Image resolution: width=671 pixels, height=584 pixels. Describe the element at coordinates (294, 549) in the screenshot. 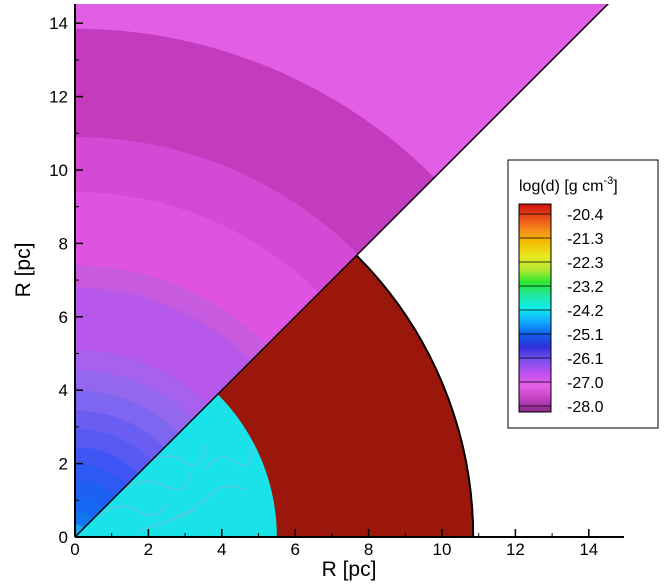

I see `x-tick-label-6: 6` at that location.